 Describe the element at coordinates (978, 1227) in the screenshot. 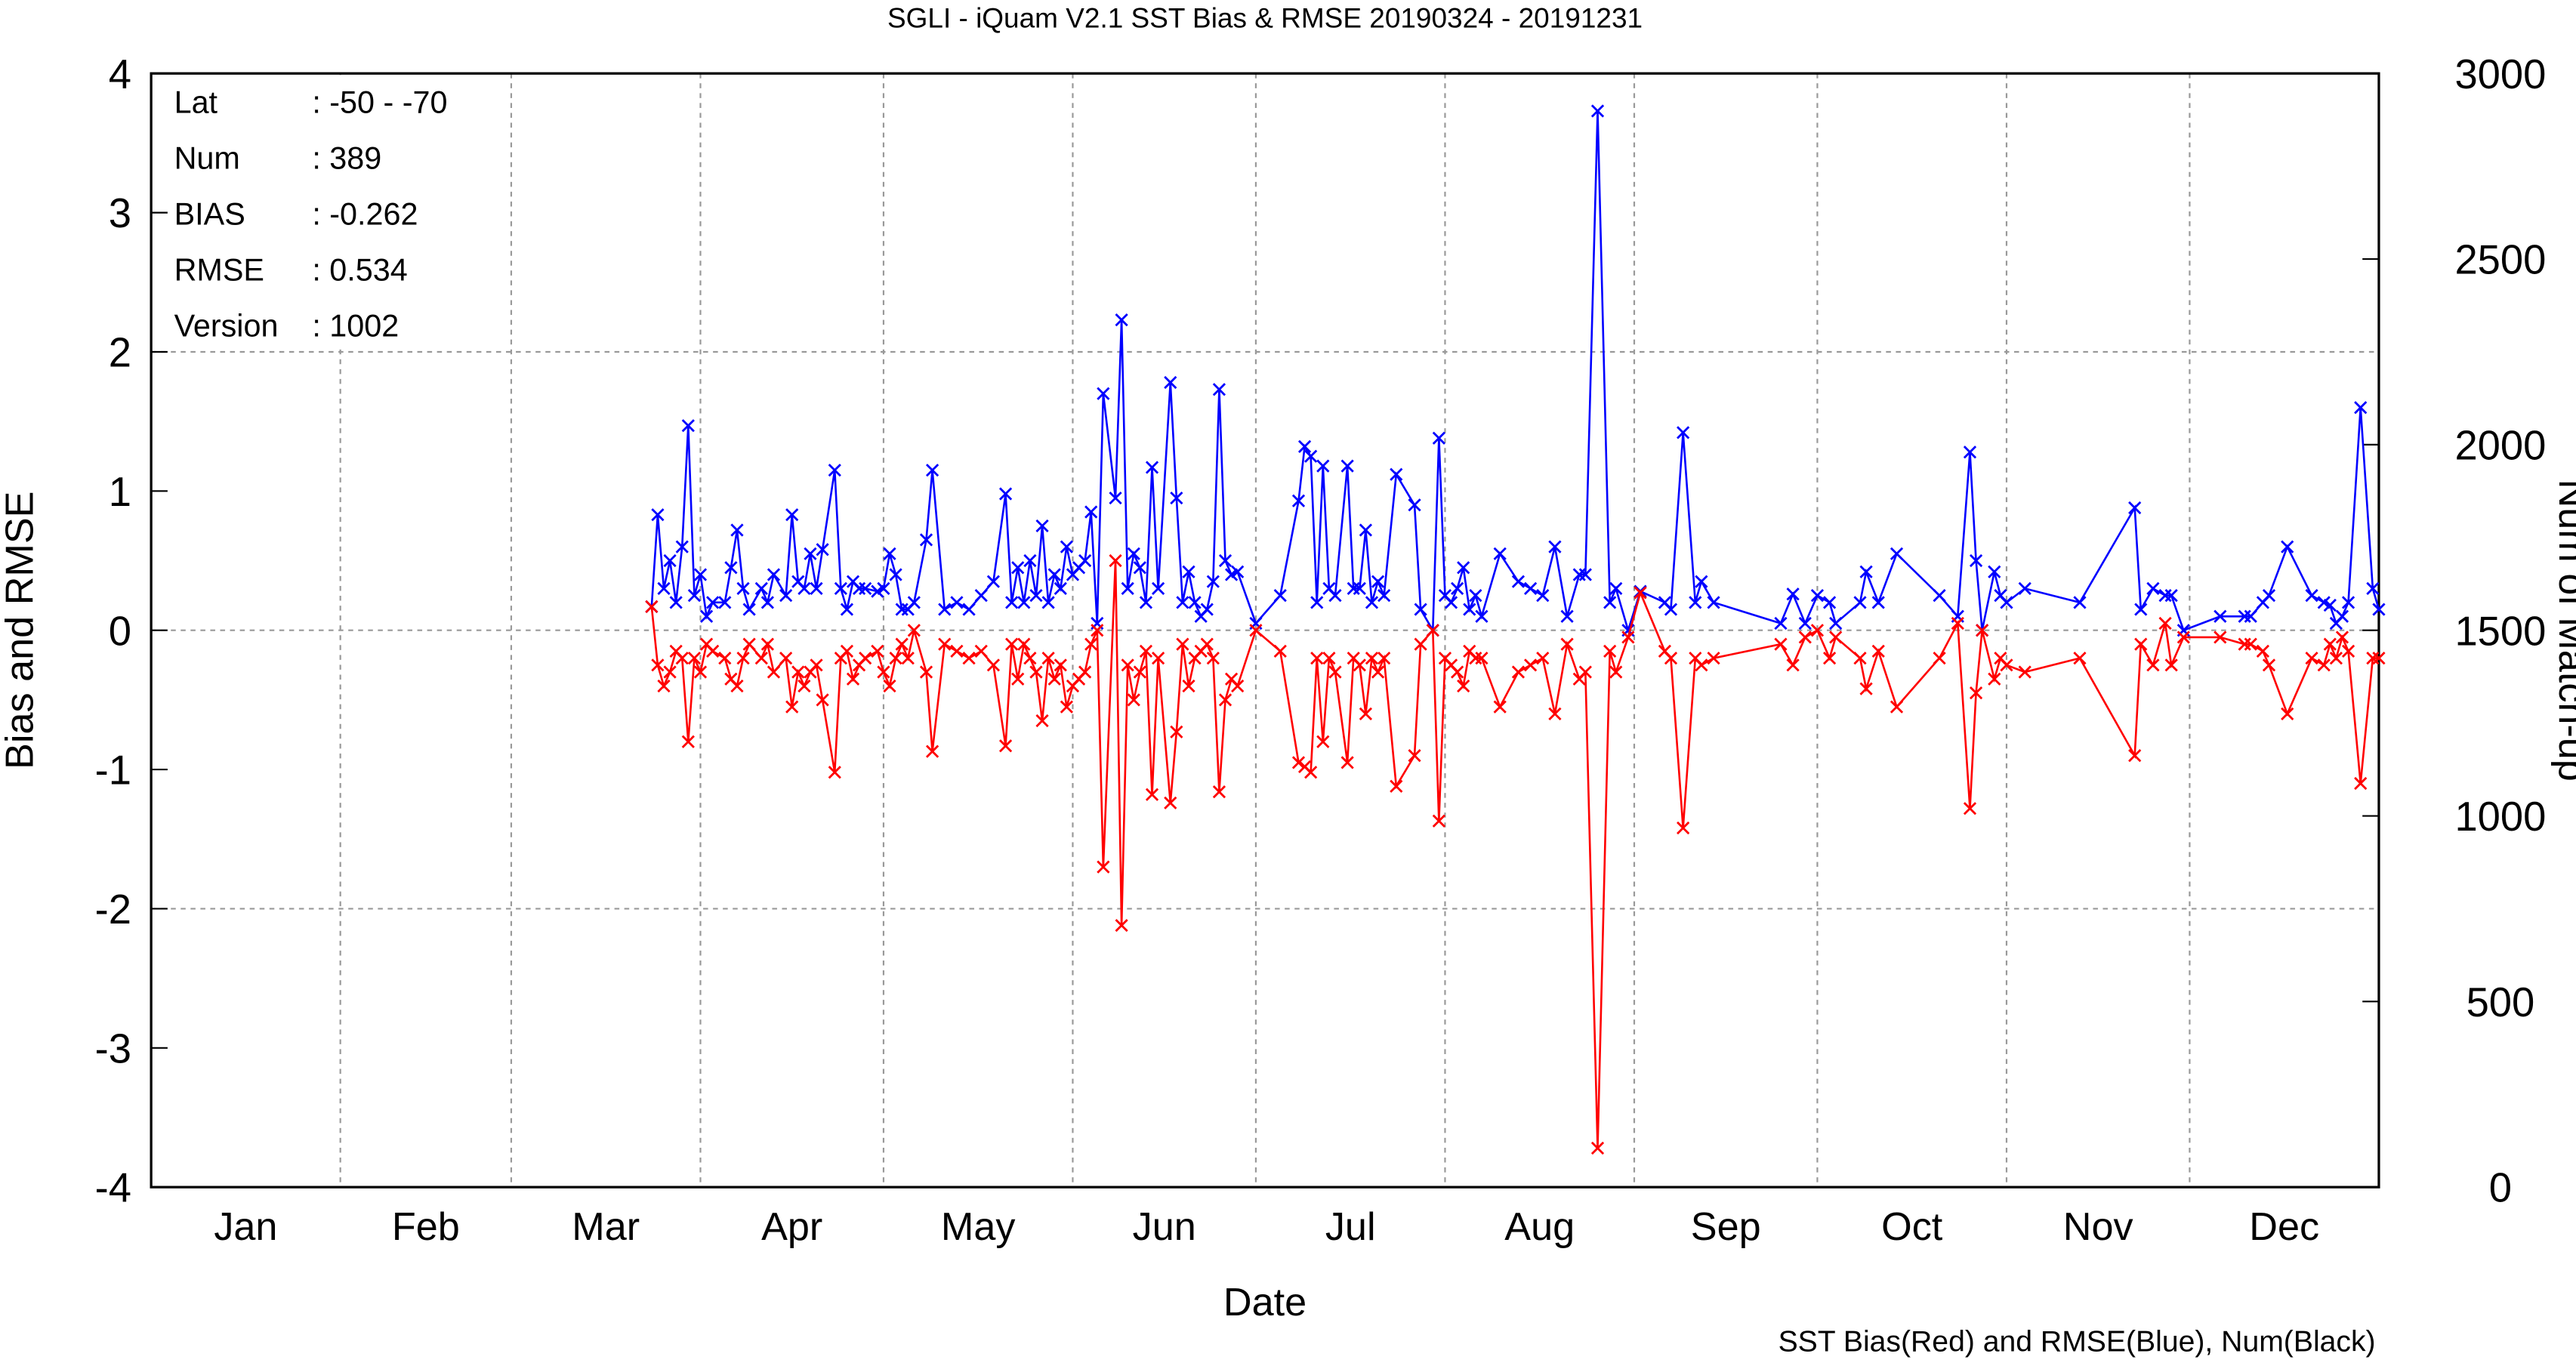

I see `x-tick-label: May` at that location.